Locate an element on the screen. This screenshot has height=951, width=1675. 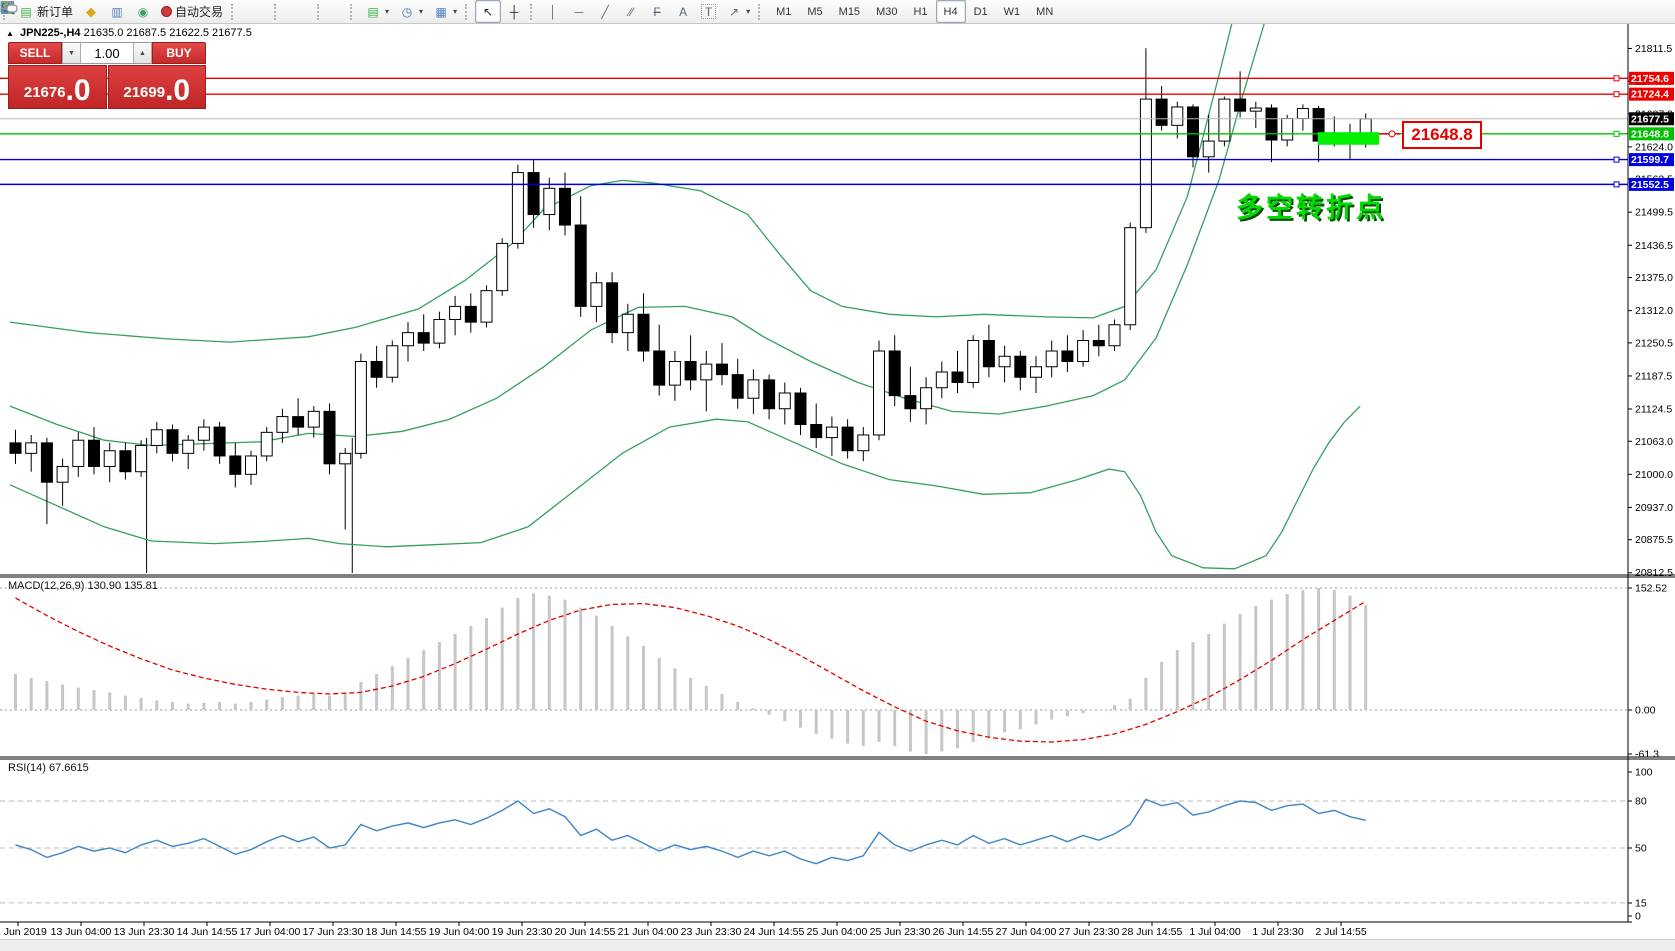
svg-text: 19 Jun 23:30 is located at coordinates (522, 932).